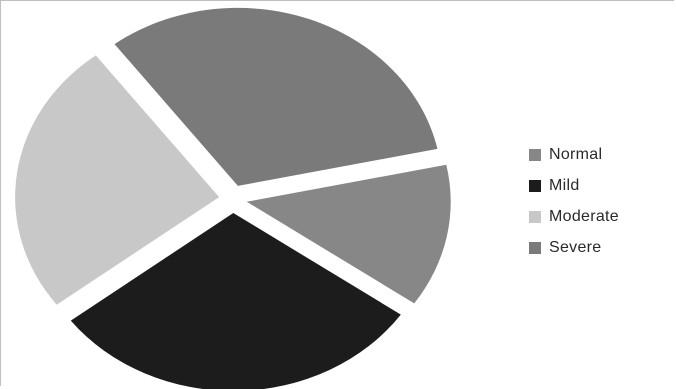  I want to click on legend-item-severe: Severe, so click(574, 247).